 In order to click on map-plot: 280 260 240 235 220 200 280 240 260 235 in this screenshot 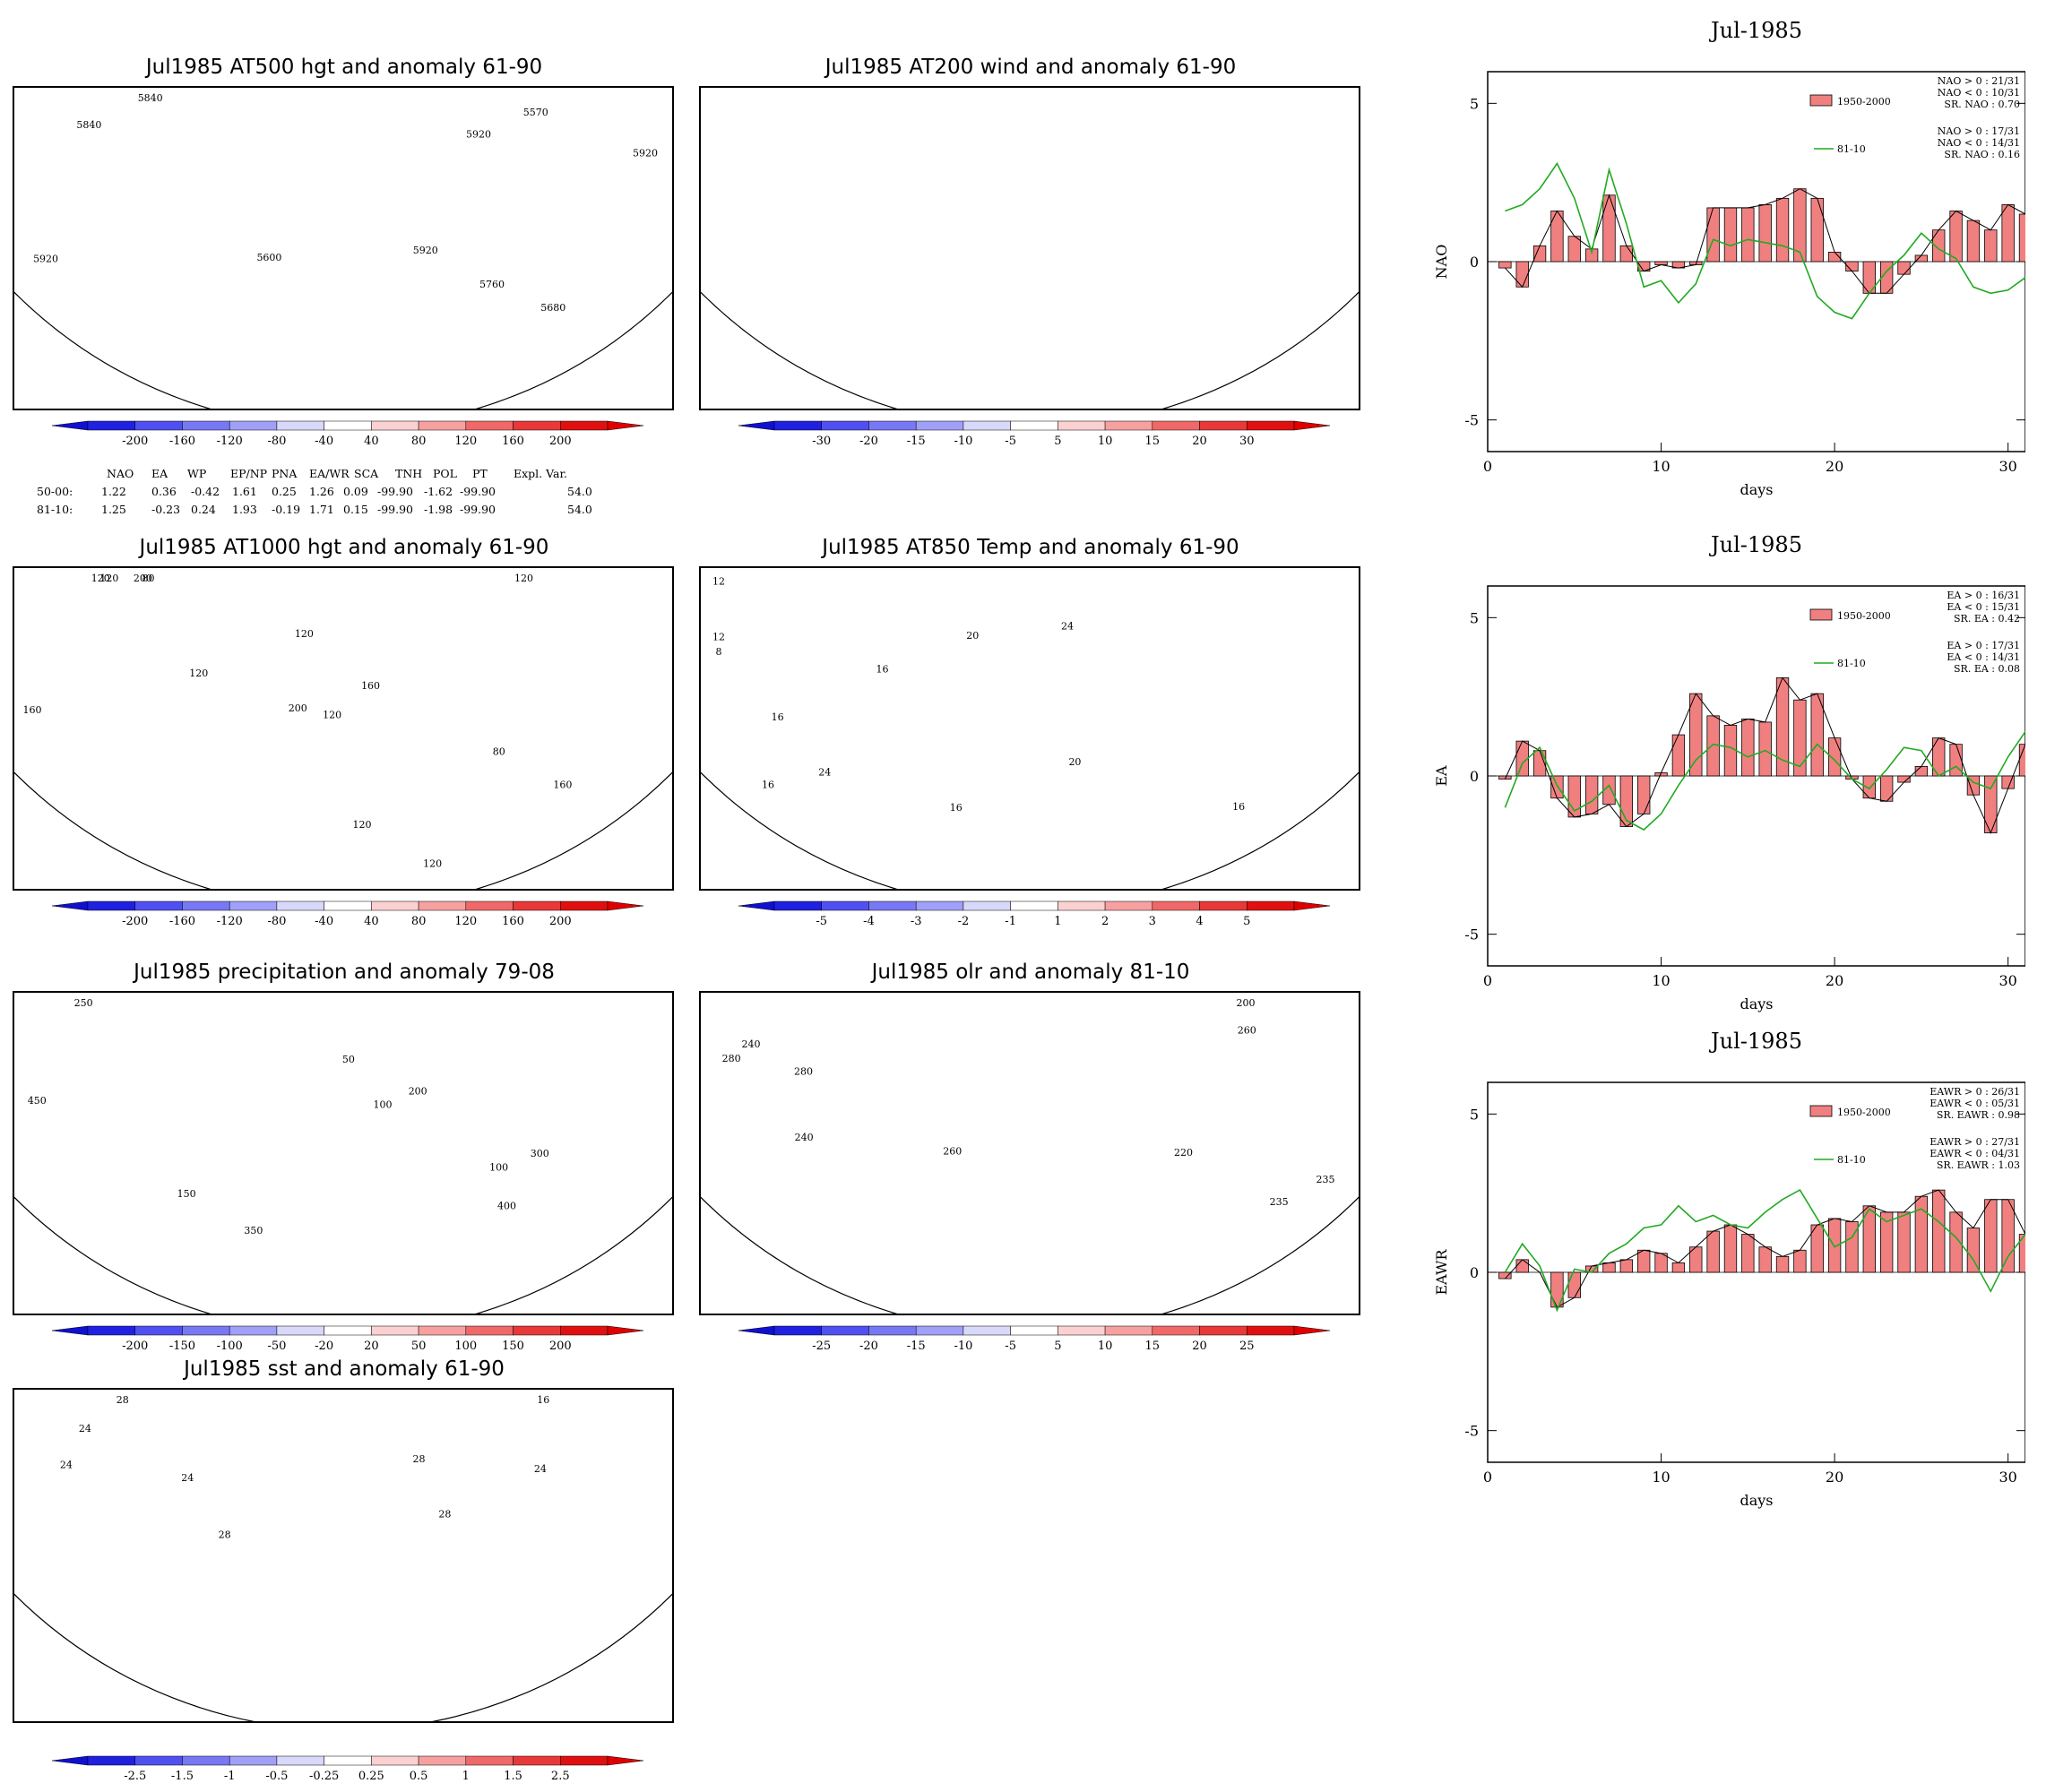, I will do `click(1029, 1153)`.